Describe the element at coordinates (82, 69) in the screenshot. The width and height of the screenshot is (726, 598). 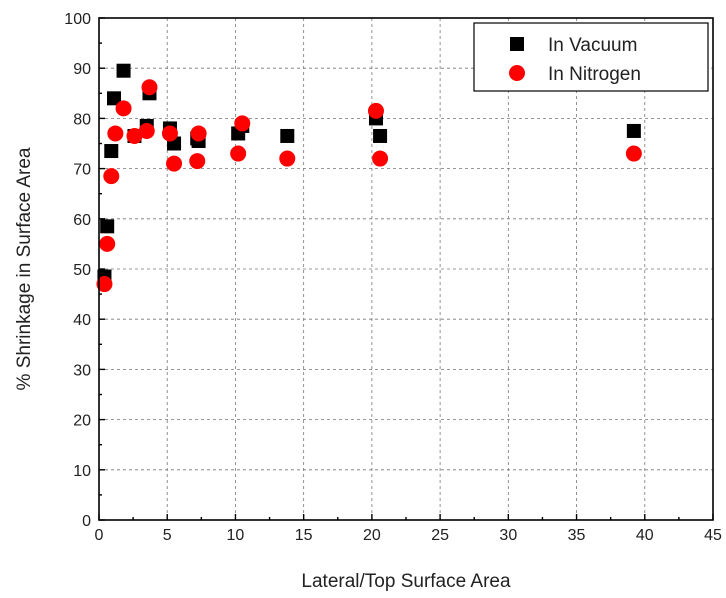
I see `y-tick-label: 90` at that location.